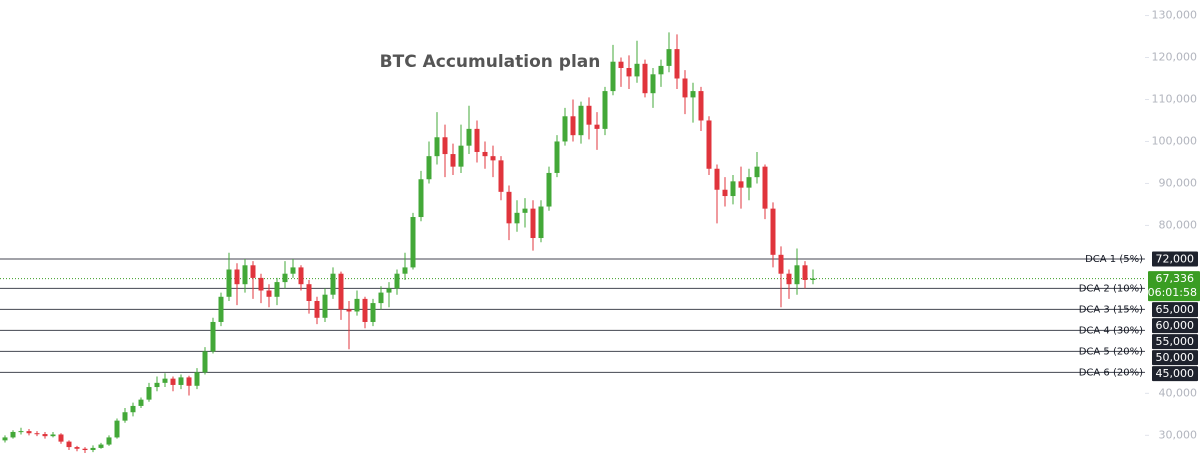  I want to click on y-tick-label: 110,000, so click(1175, 98).